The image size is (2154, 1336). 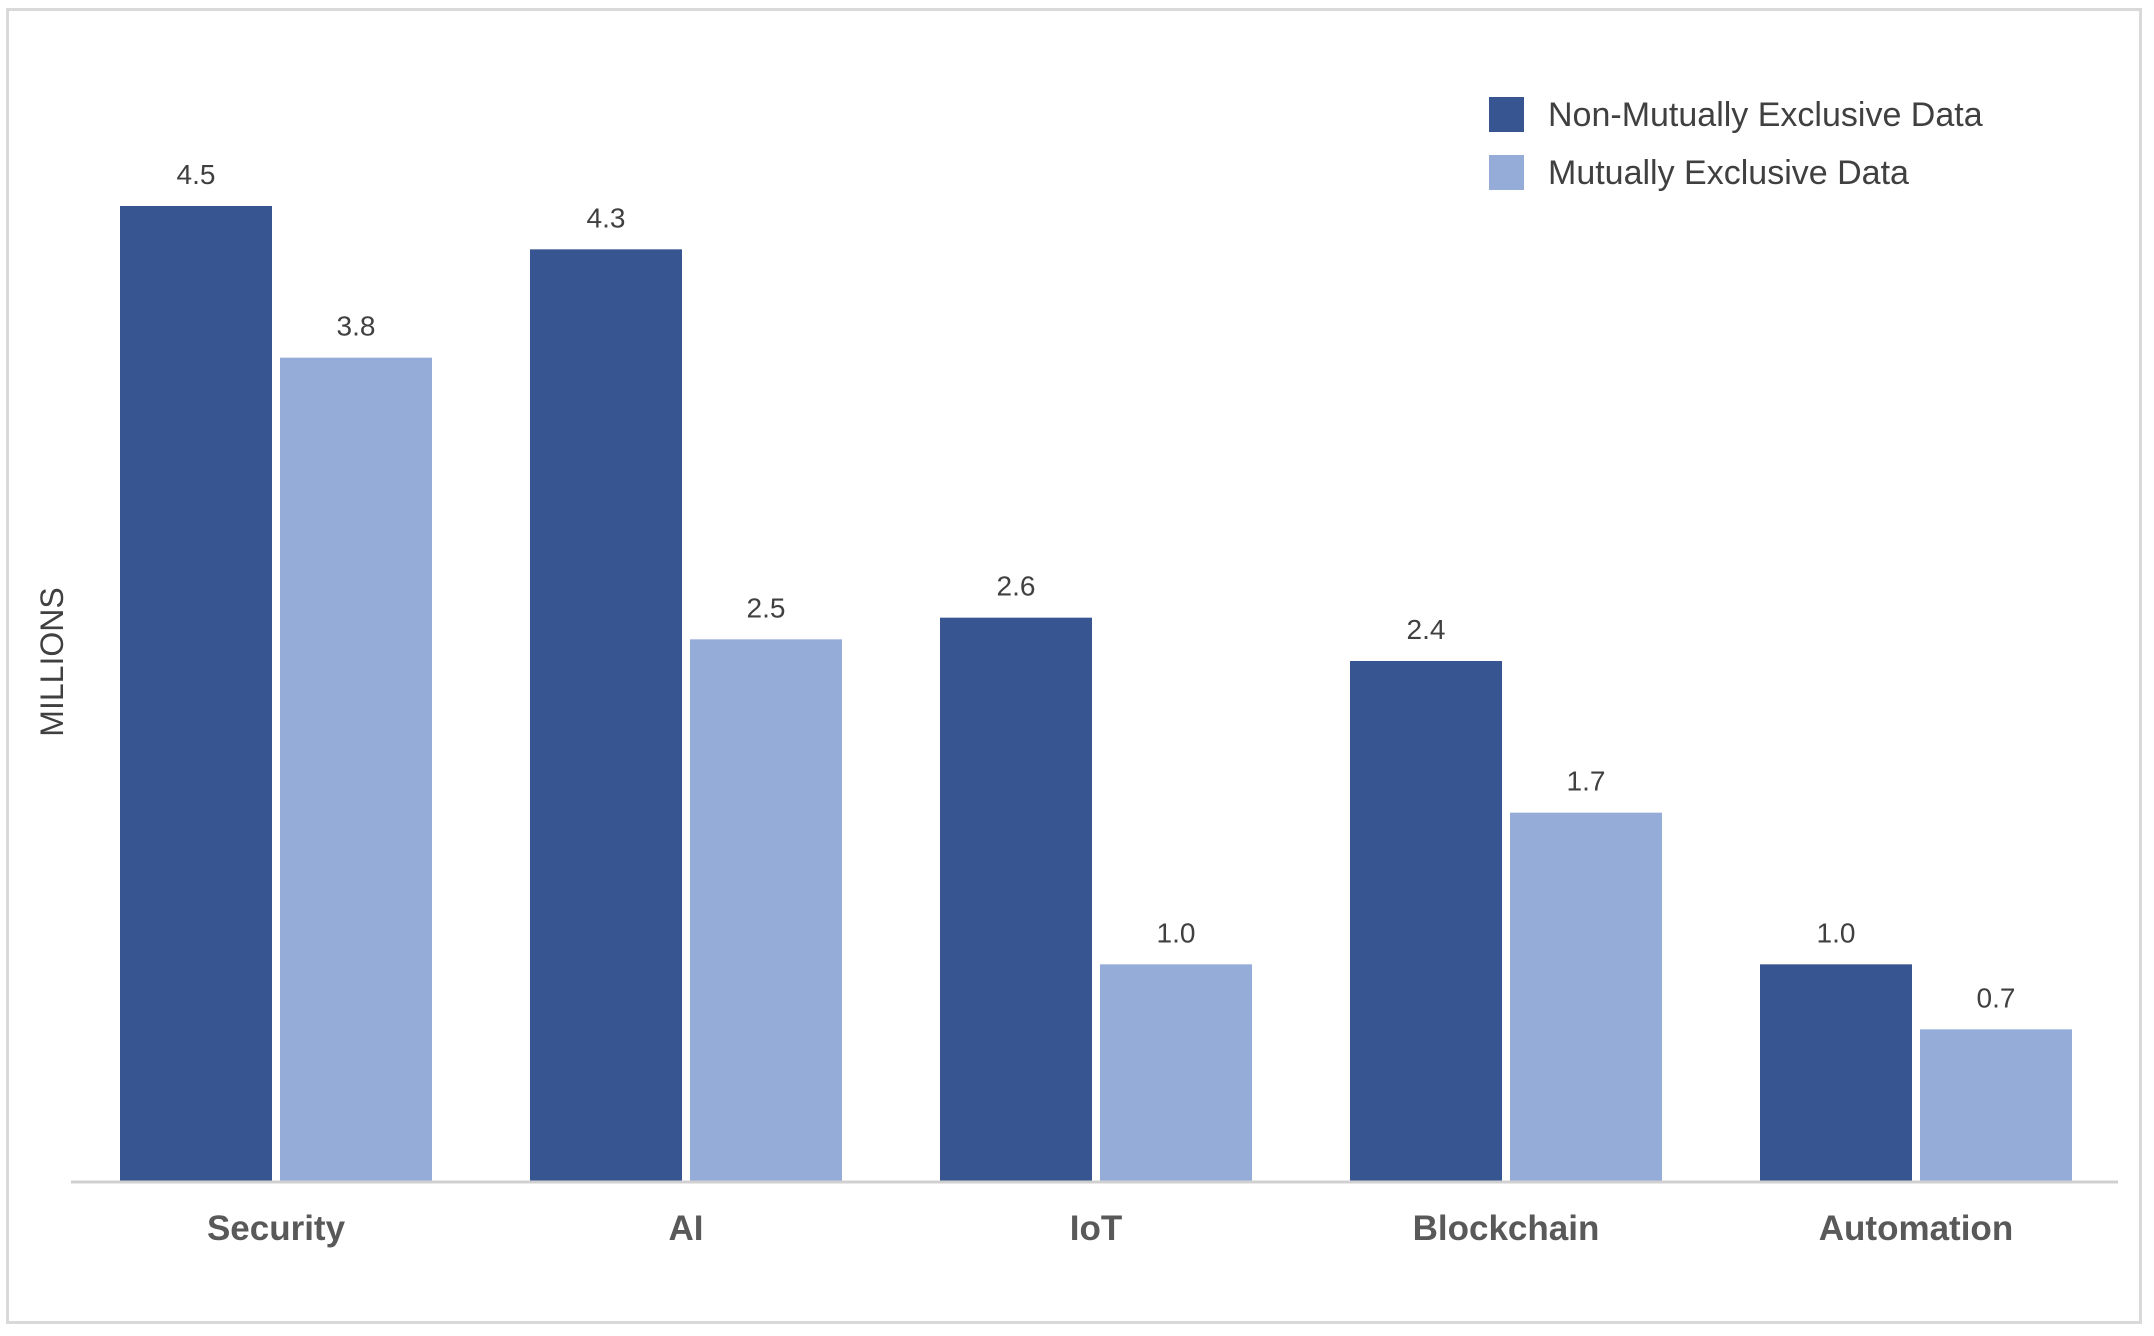 I want to click on category-label-iot: IoT, so click(x=1096, y=1228).